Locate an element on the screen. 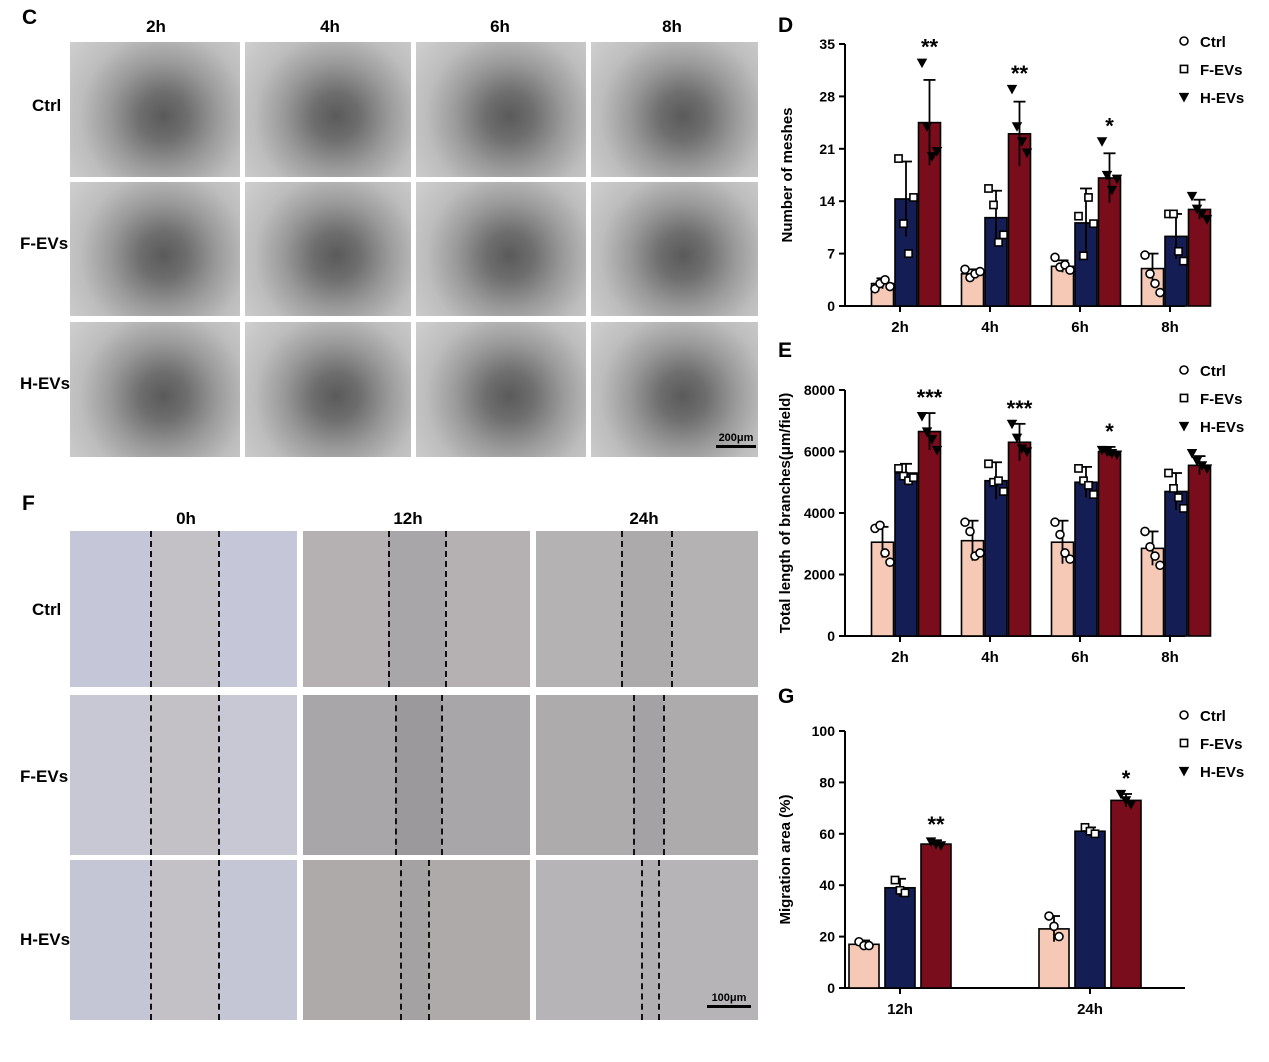  chart-e-bar-fevs-4h is located at coordinates (996, 558).